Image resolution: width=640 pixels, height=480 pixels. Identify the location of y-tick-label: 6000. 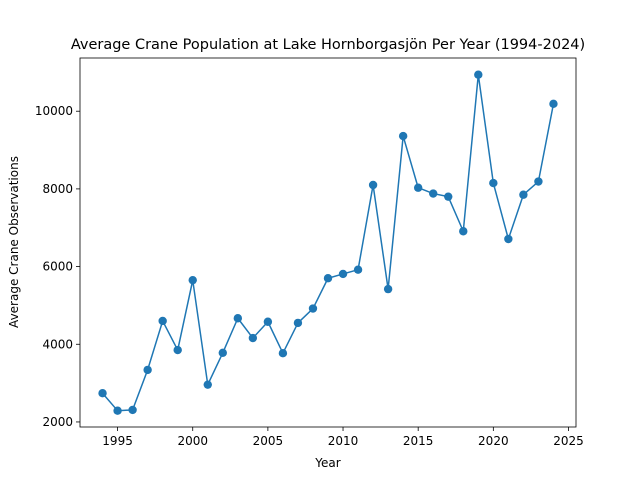
(57, 267).